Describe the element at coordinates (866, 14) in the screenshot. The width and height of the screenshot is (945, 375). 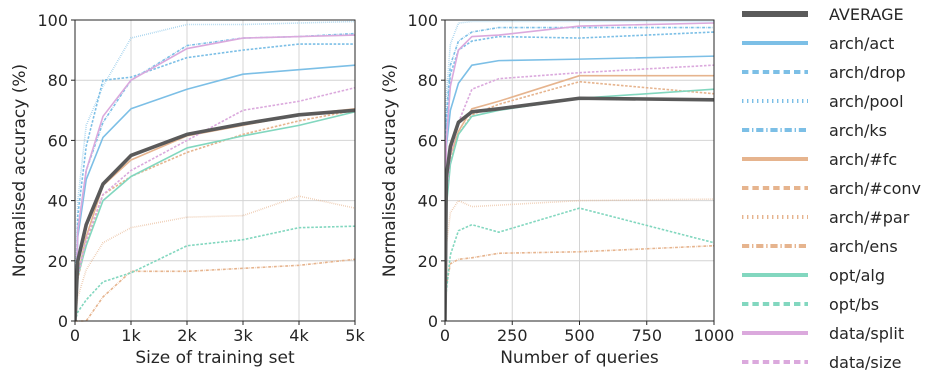
I see `legend-label: AVERAGE` at that location.